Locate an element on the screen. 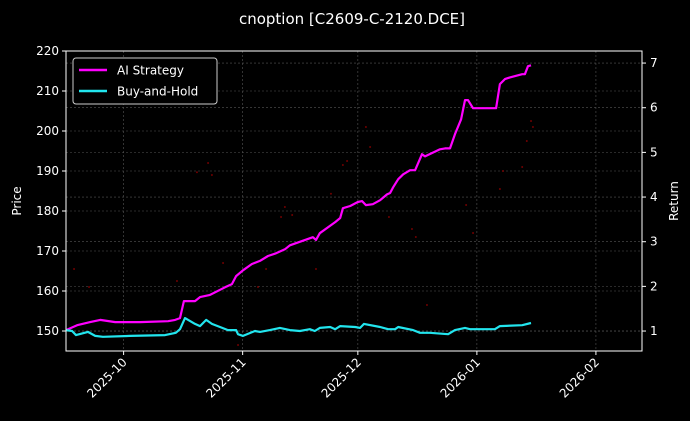 The image size is (690, 421). y-axis-label: Price is located at coordinates (17, 200).